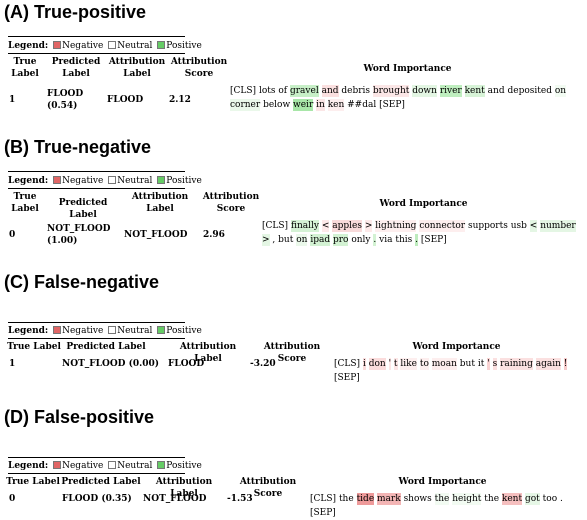 This screenshot has height=520, width=587. What do you see at coordinates (304, 91) in the screenshot?
I see `word-token: gravel` at bounding box center [304, 91].